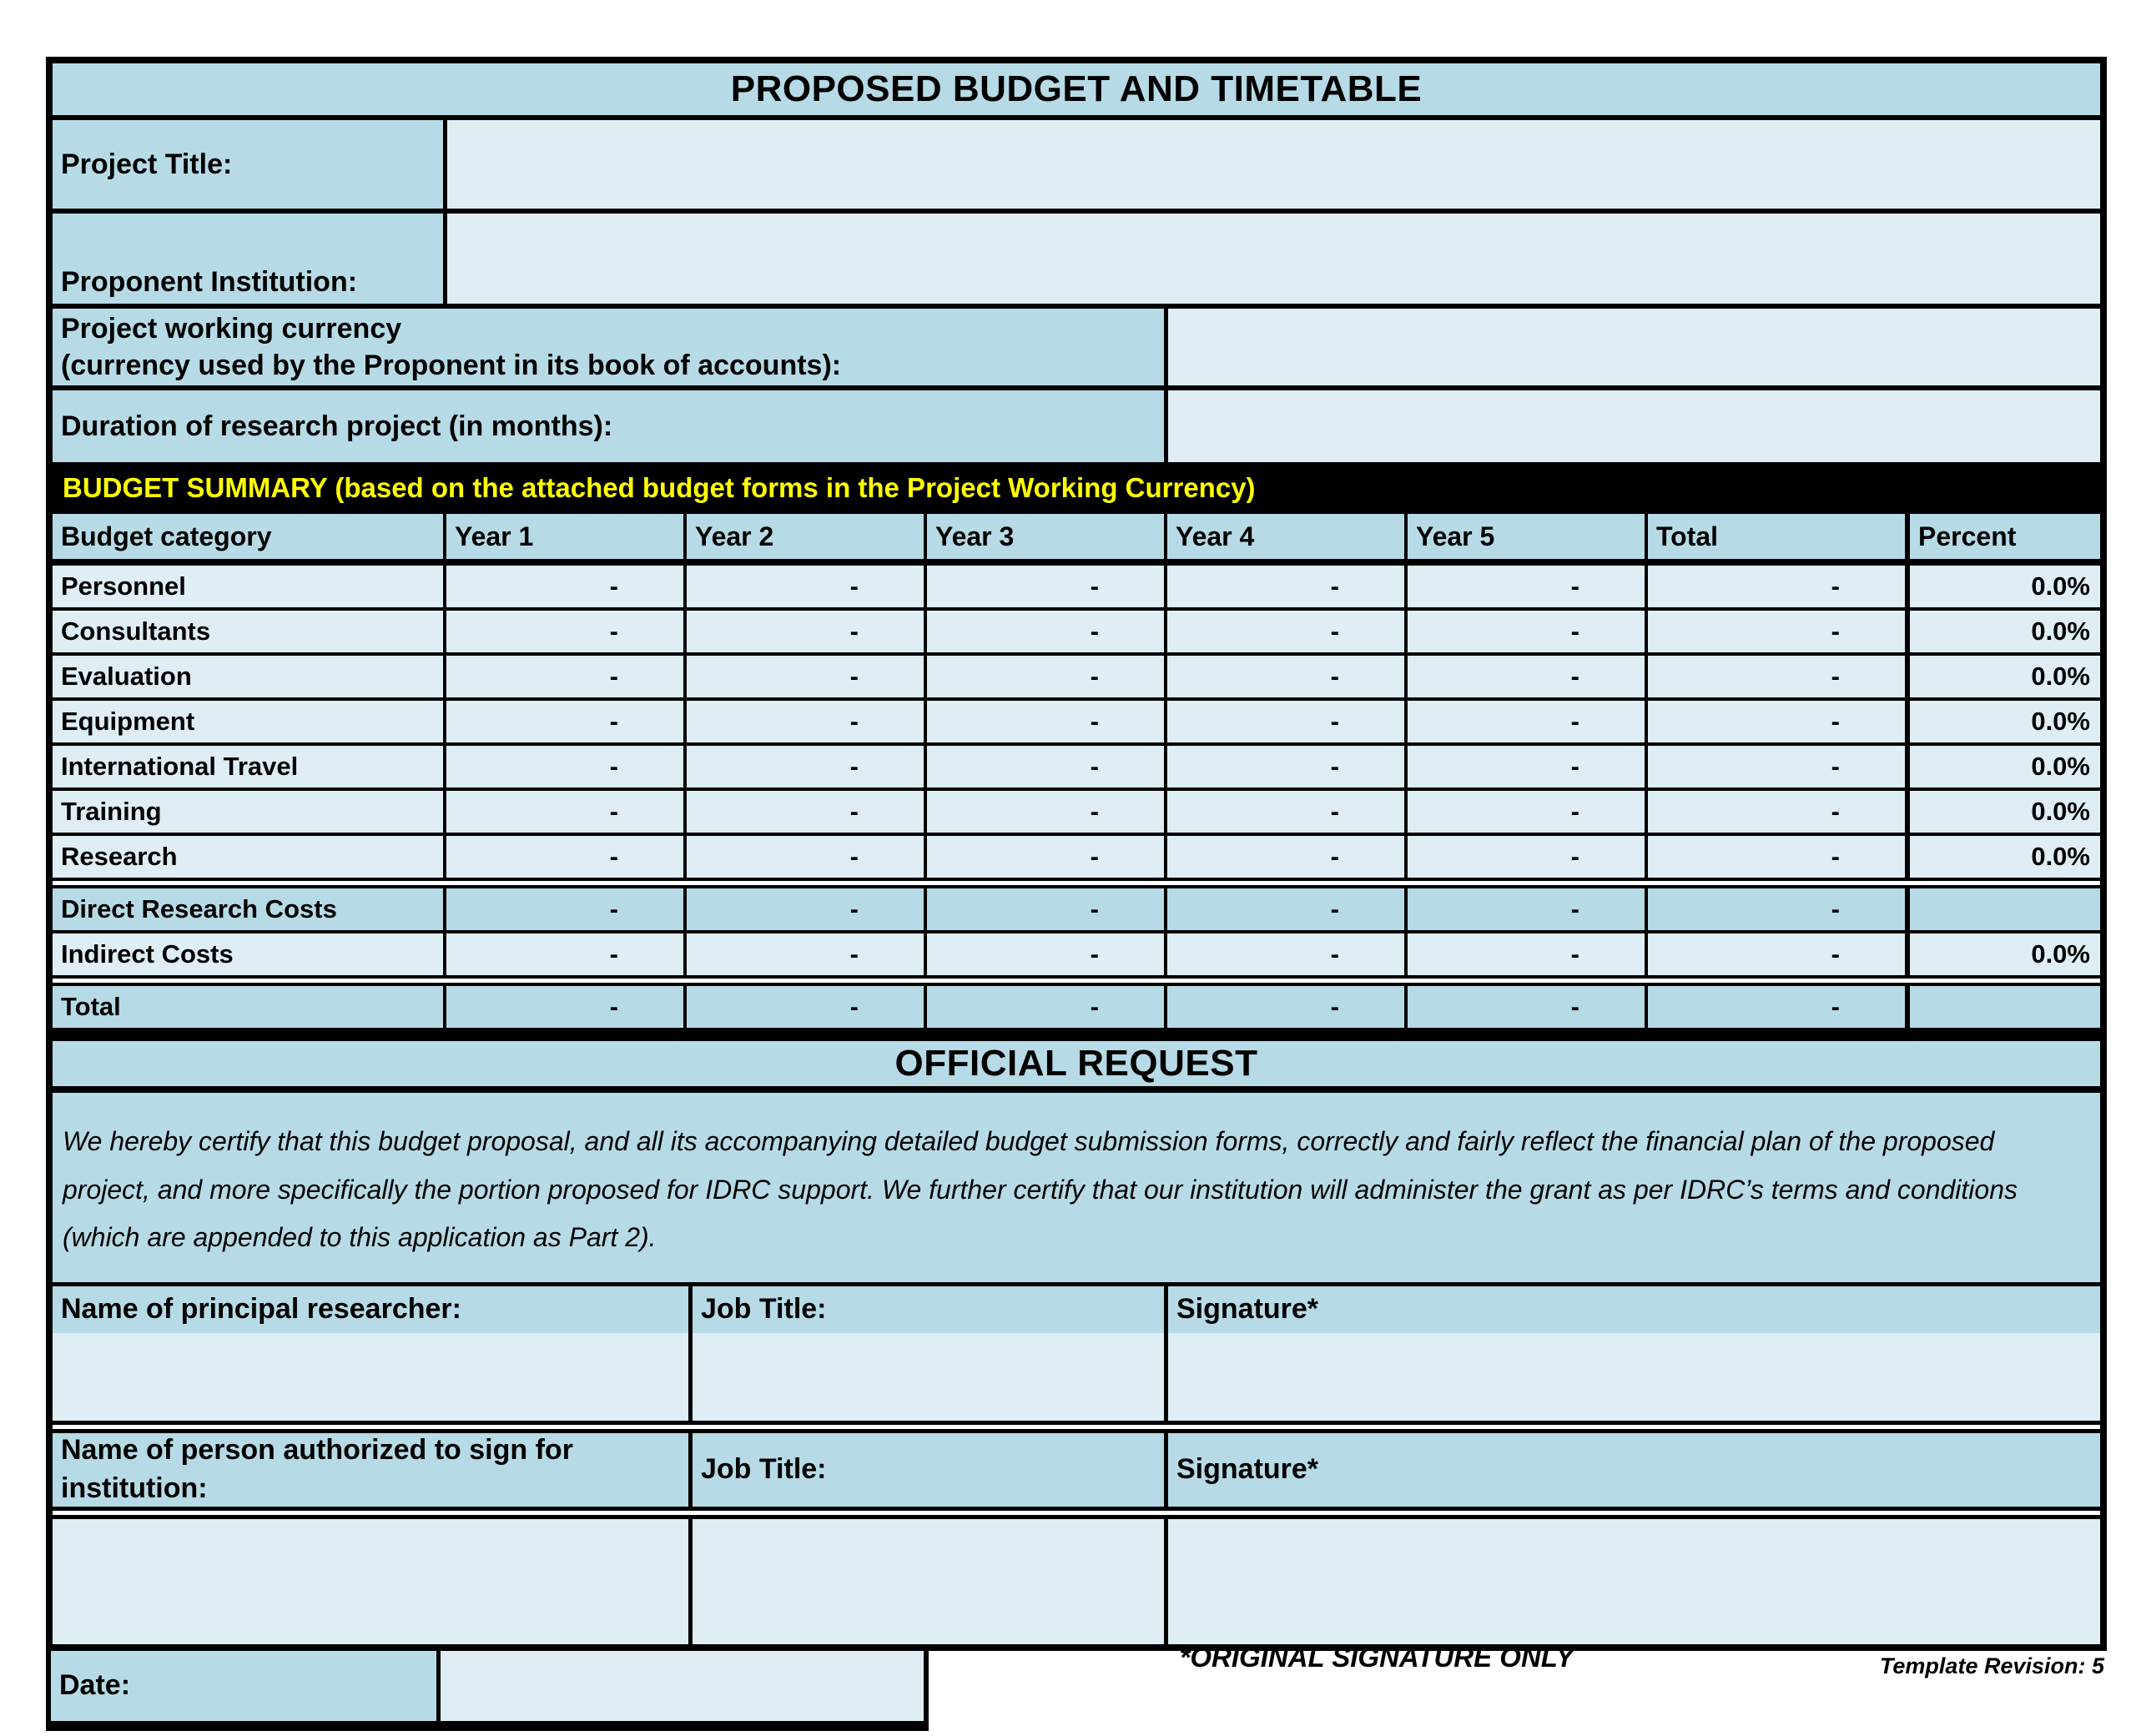 The image size is (2136, 1736). I want to click on col-budget-category: Budget category, so click(248, 536).